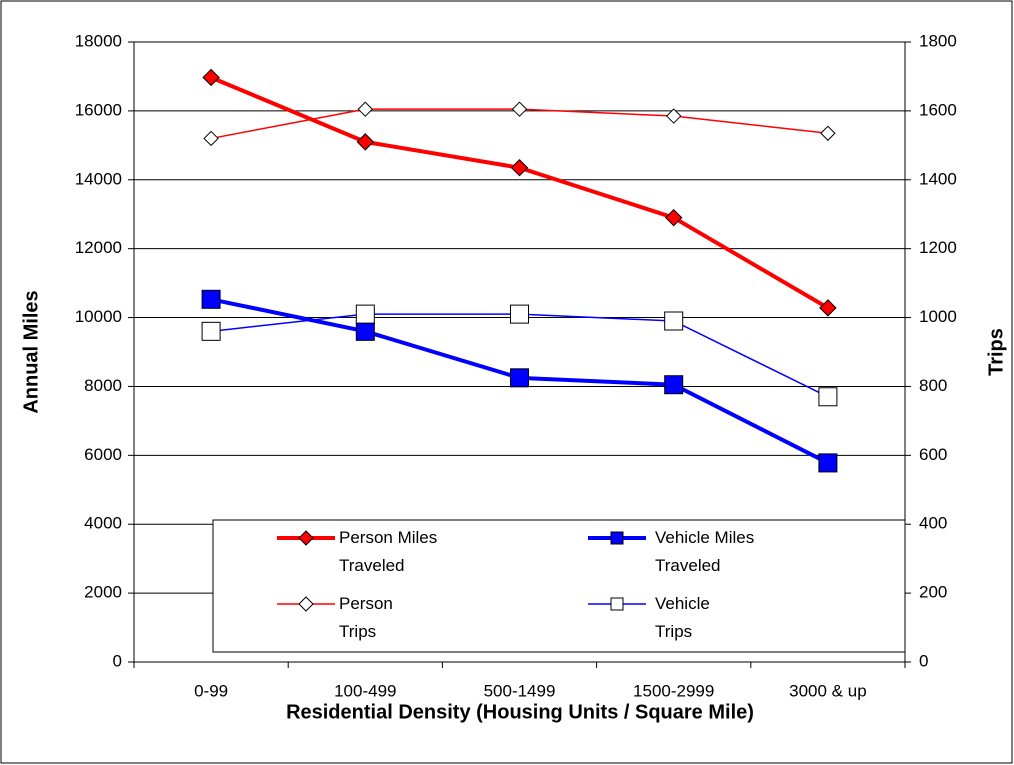 The height and width of the screenshot is (765, 1014). I want to click on y-tick-label: 2000, so click(103, 592).